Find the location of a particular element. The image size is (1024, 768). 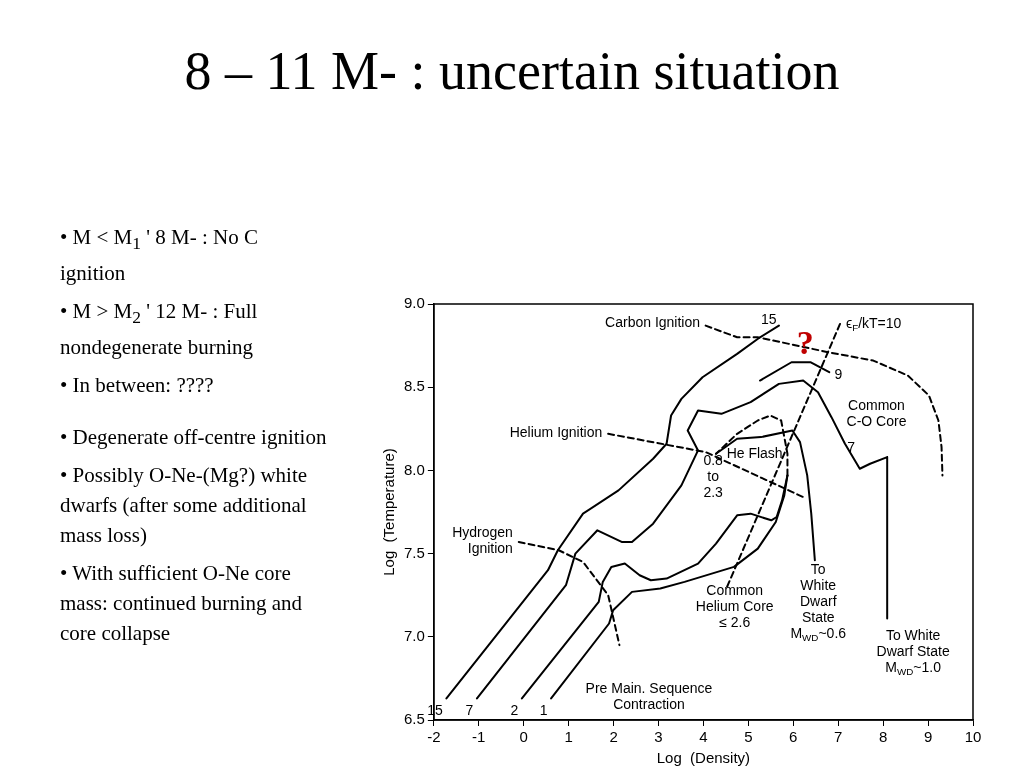

annotation: Pre Main. Sequence Contraction is located at coordinates (649, 695).